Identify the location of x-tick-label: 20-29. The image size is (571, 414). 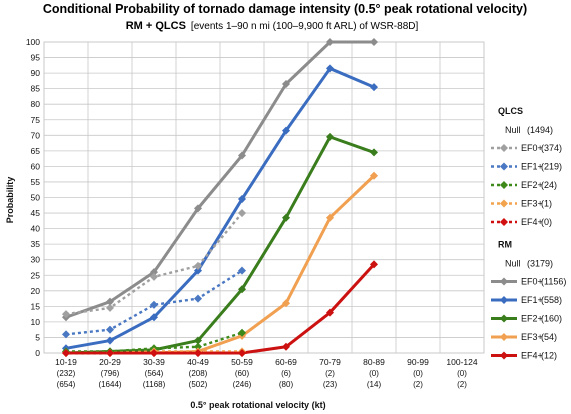
(110, 362).